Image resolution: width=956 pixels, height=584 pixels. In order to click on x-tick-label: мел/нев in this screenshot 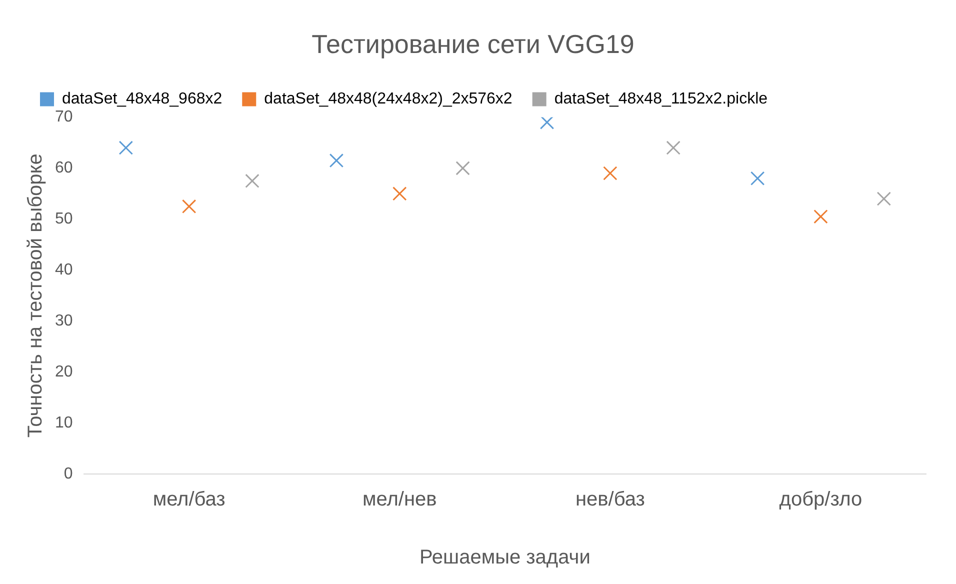, I will do `click(399, 499)`.